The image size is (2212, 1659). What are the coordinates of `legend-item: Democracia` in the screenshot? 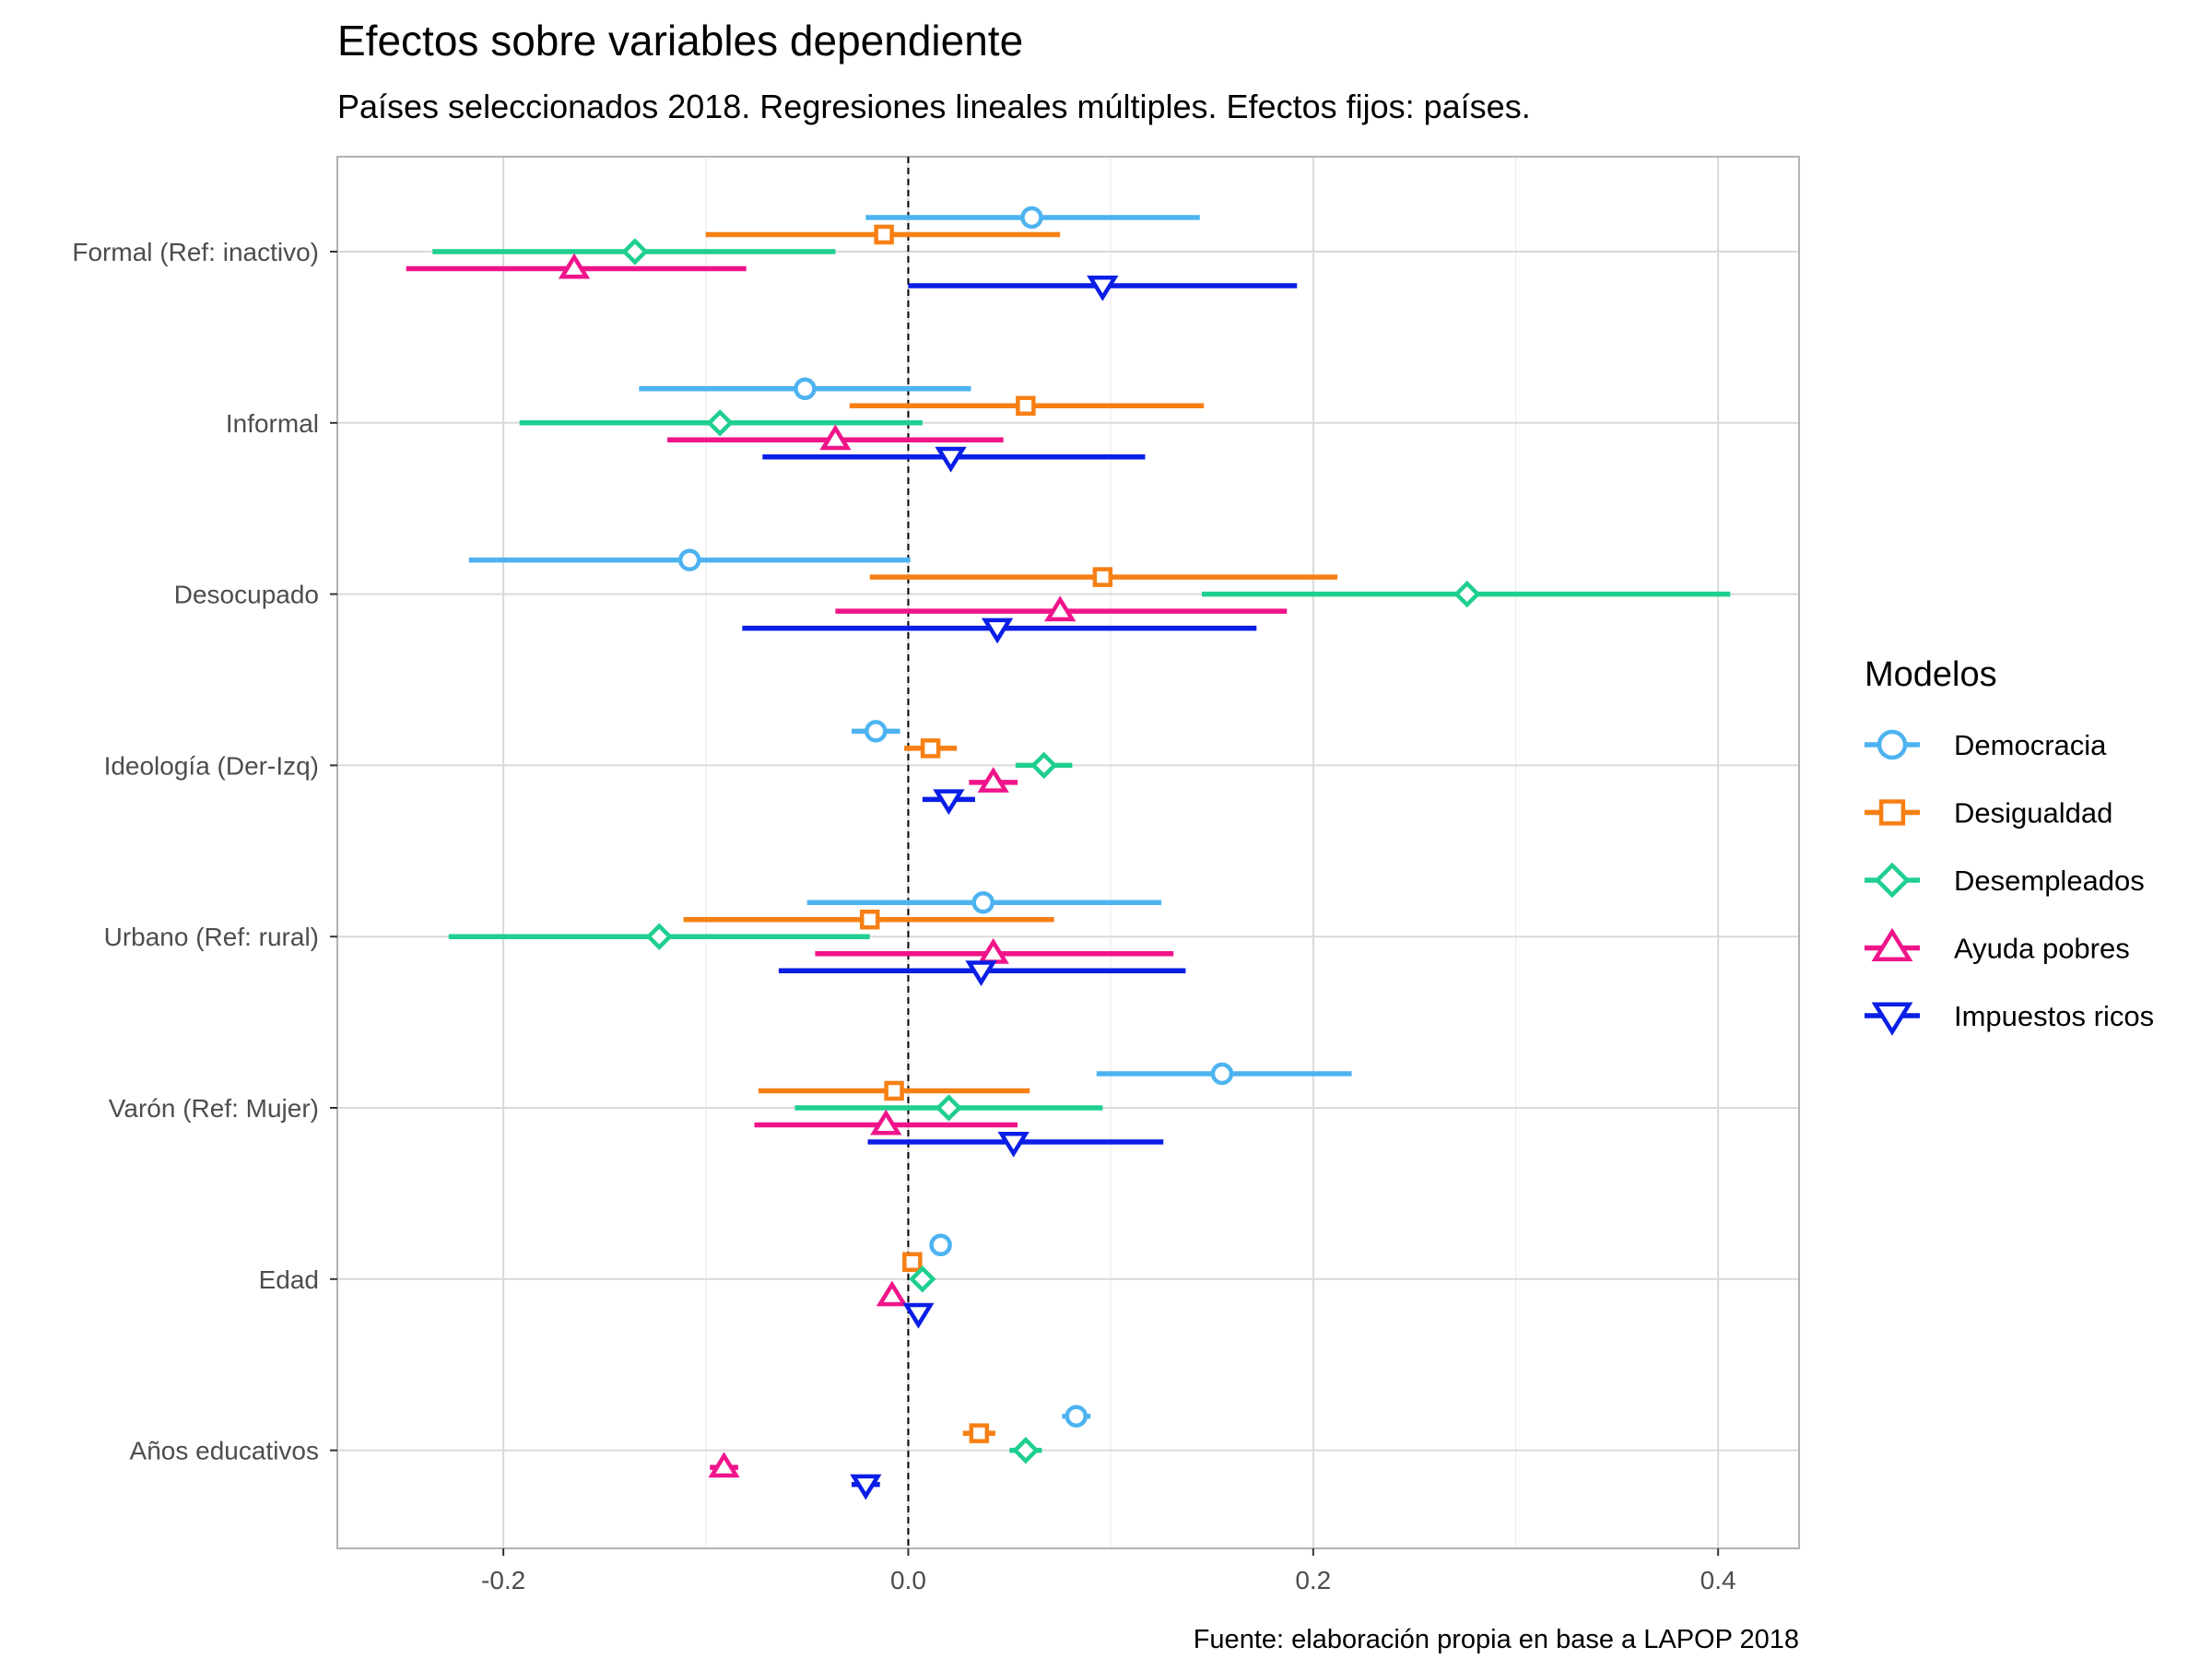 It's located at (1986, 745).